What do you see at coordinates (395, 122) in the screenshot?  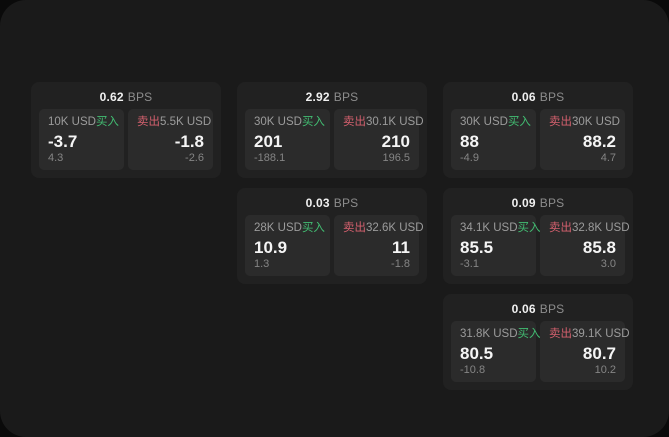 I see `sell-amount-label: 30.1K USD` at bounding box center [395, 122].